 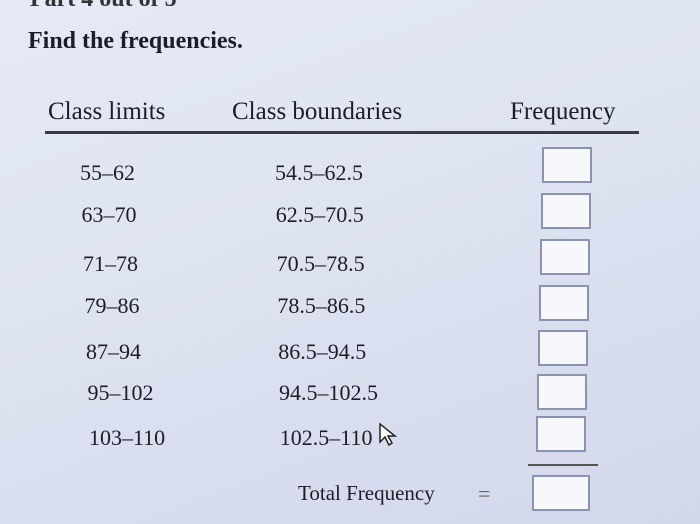 I want to click on cursor, so click(x=388, y=434).